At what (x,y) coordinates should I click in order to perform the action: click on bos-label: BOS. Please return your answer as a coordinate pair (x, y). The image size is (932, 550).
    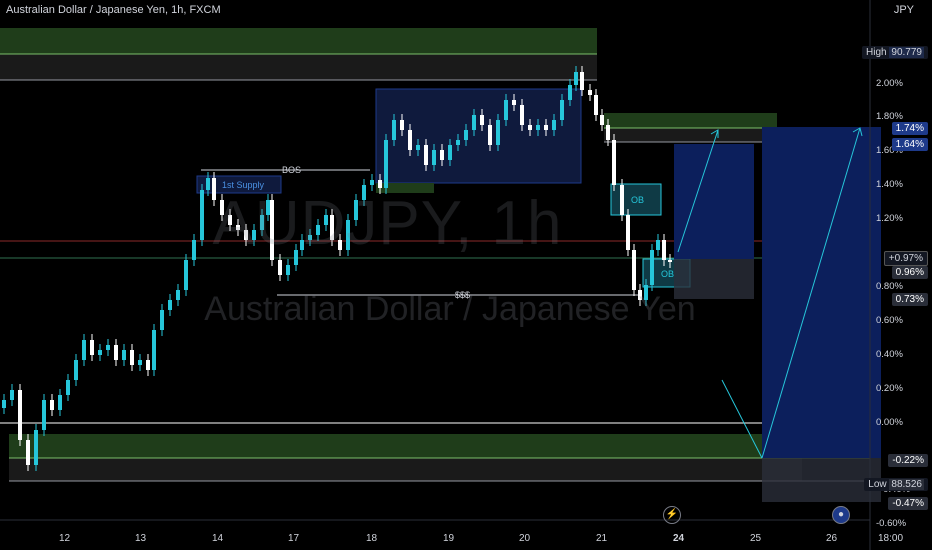
    Looking at the image, I should click on (292, 170).